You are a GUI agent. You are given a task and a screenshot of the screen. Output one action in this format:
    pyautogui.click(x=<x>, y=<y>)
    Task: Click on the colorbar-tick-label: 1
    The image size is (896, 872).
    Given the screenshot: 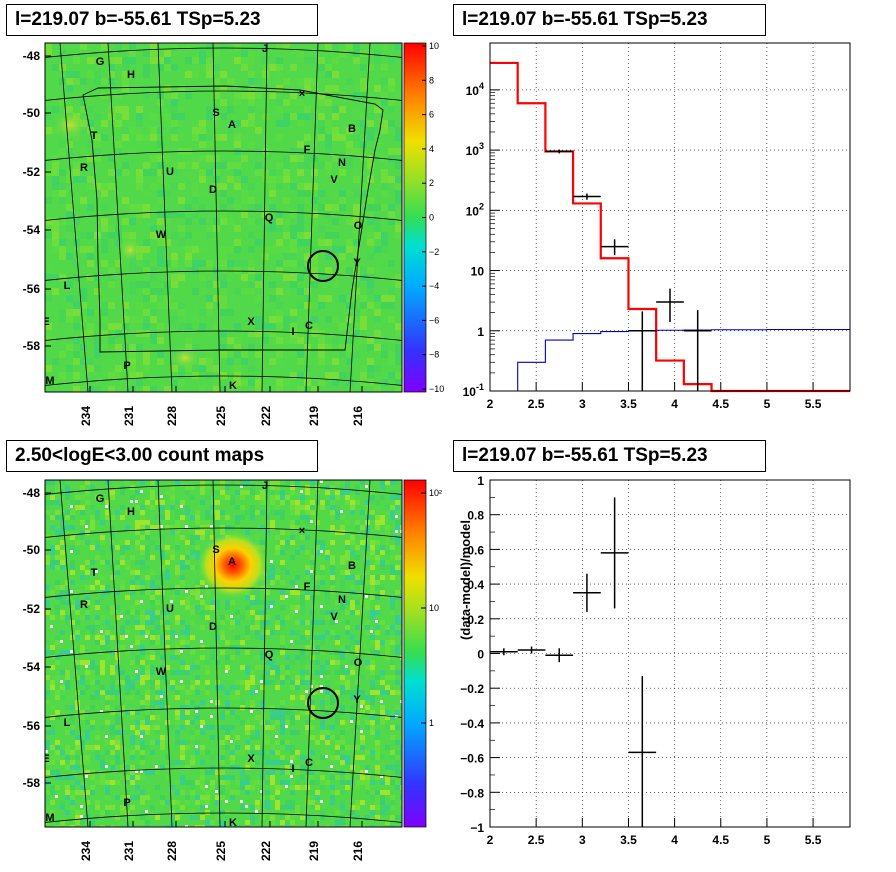 What is the action you would take?
    pyautogui.click(x=431, y=723)
    